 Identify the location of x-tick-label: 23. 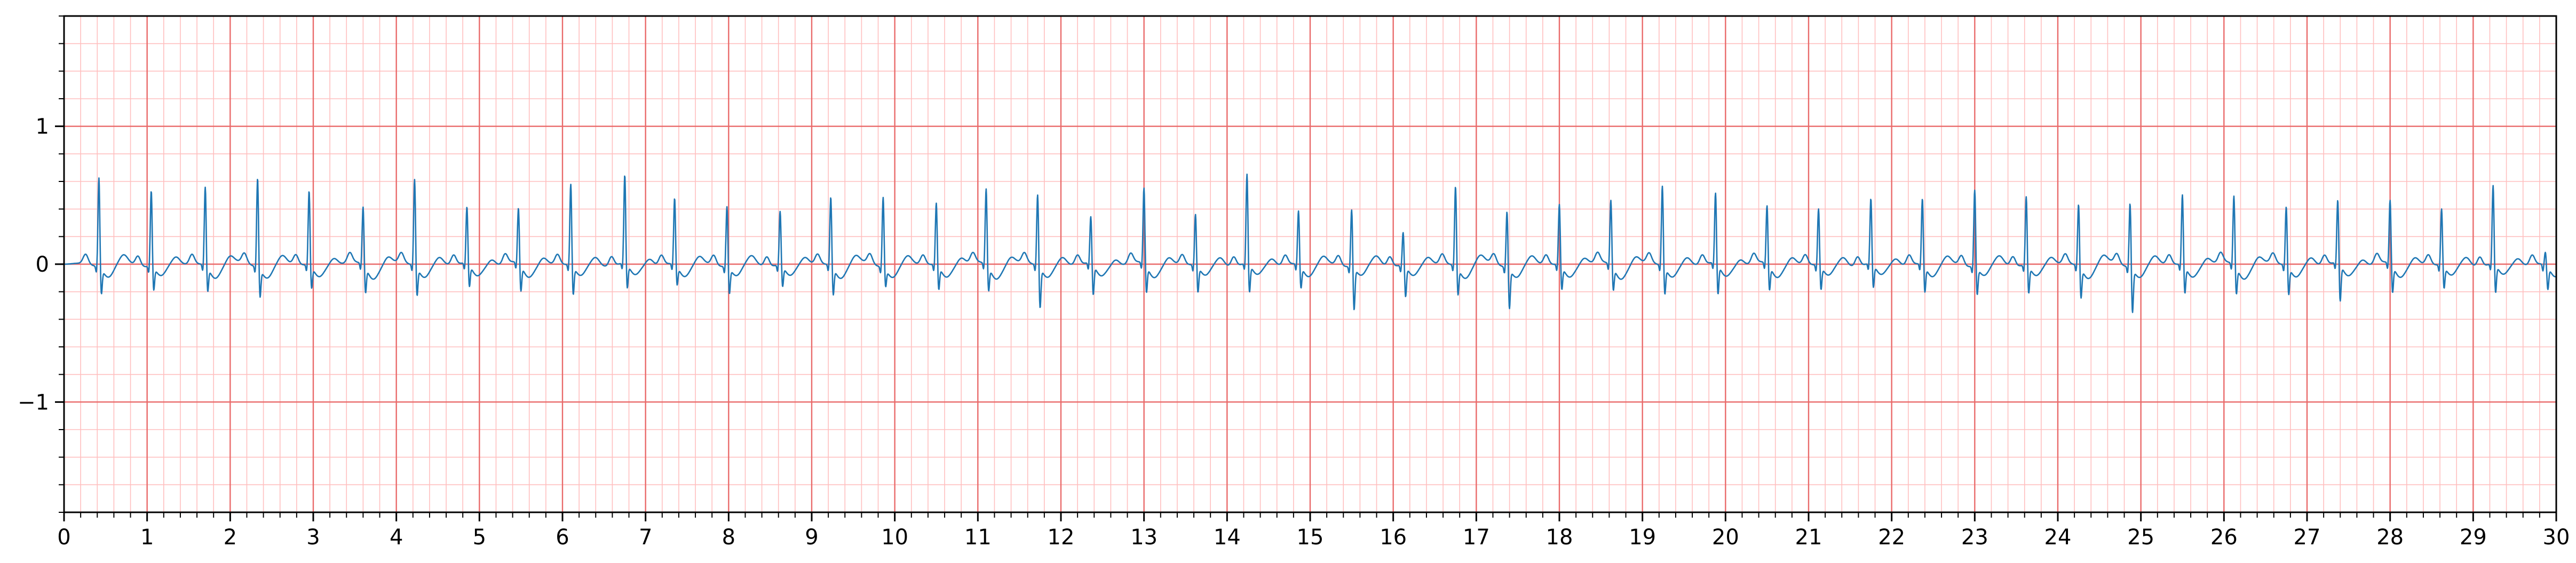
(1974, 537).